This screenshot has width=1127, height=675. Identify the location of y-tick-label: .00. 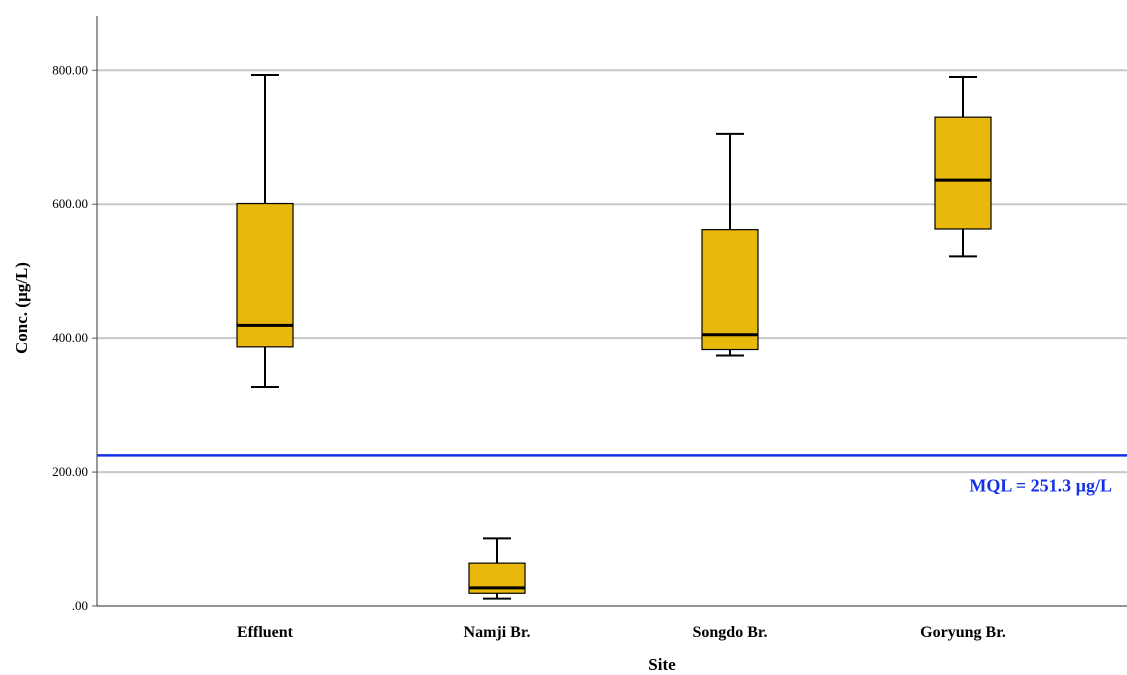
(80, 605).